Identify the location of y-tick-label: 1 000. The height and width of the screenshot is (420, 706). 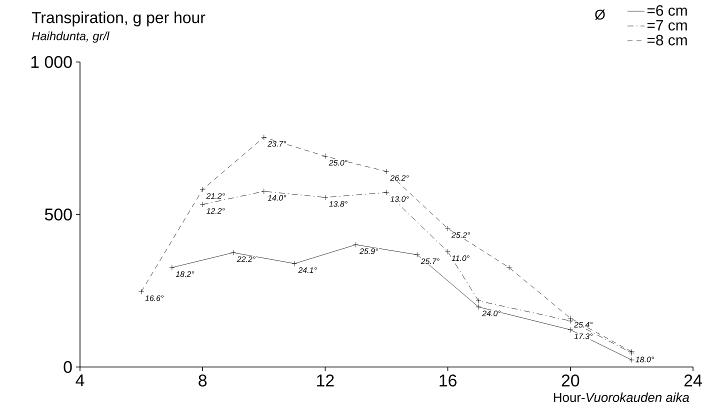
(51, 62).